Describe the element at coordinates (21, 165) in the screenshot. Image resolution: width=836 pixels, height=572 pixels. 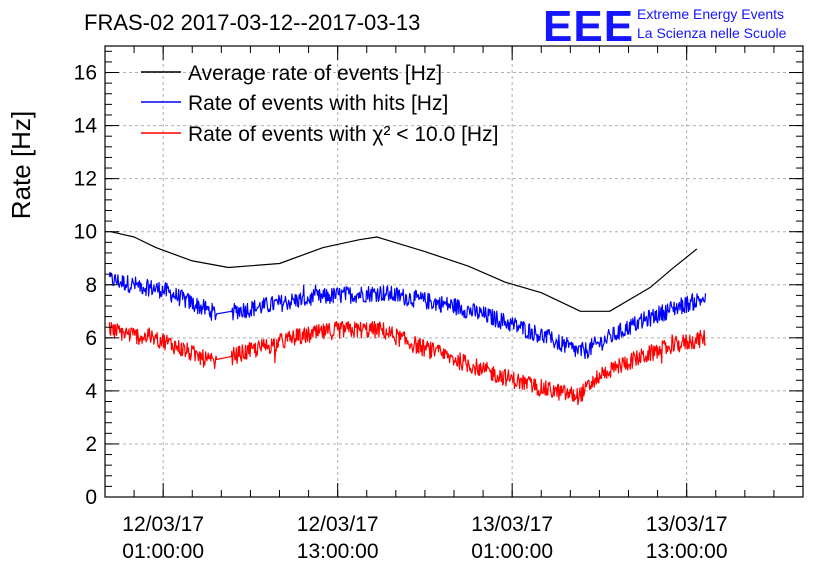
I see `y-axis-label: Rate [Hz]` at that location.